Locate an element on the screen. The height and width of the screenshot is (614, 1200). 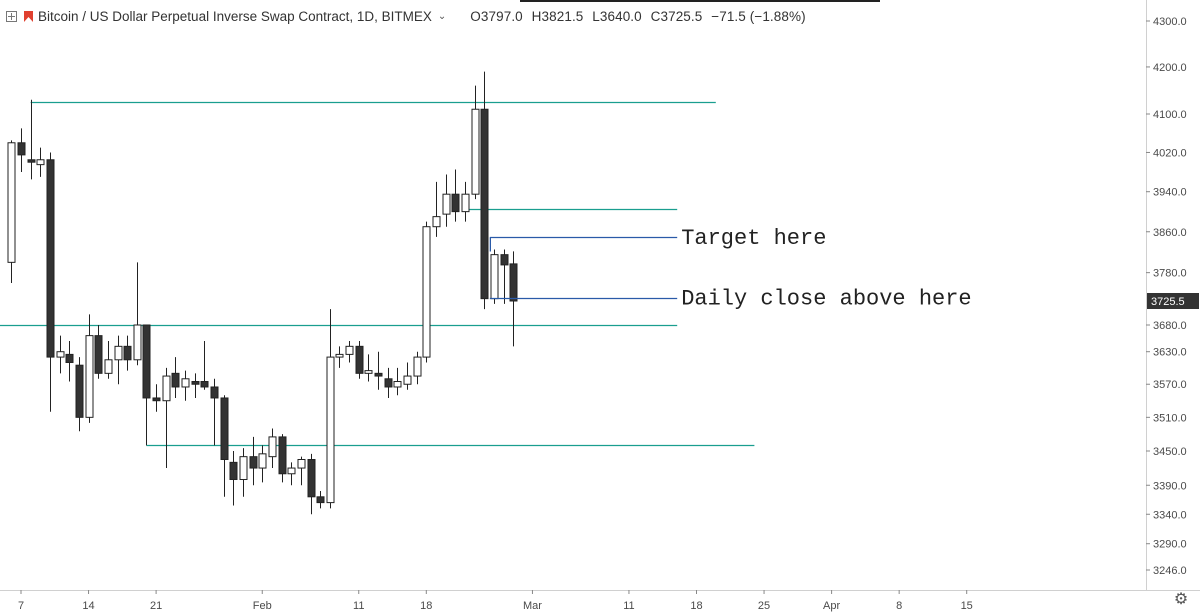
x-tick-label: Feb is located at coordinates (262, 606).